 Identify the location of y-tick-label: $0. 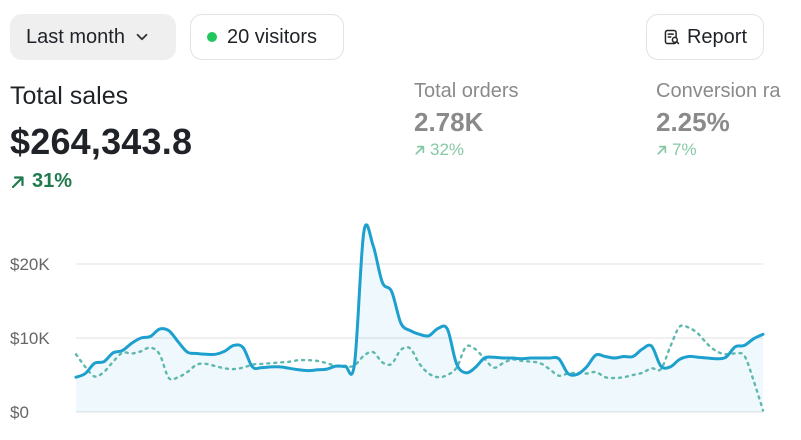
(19, 412).